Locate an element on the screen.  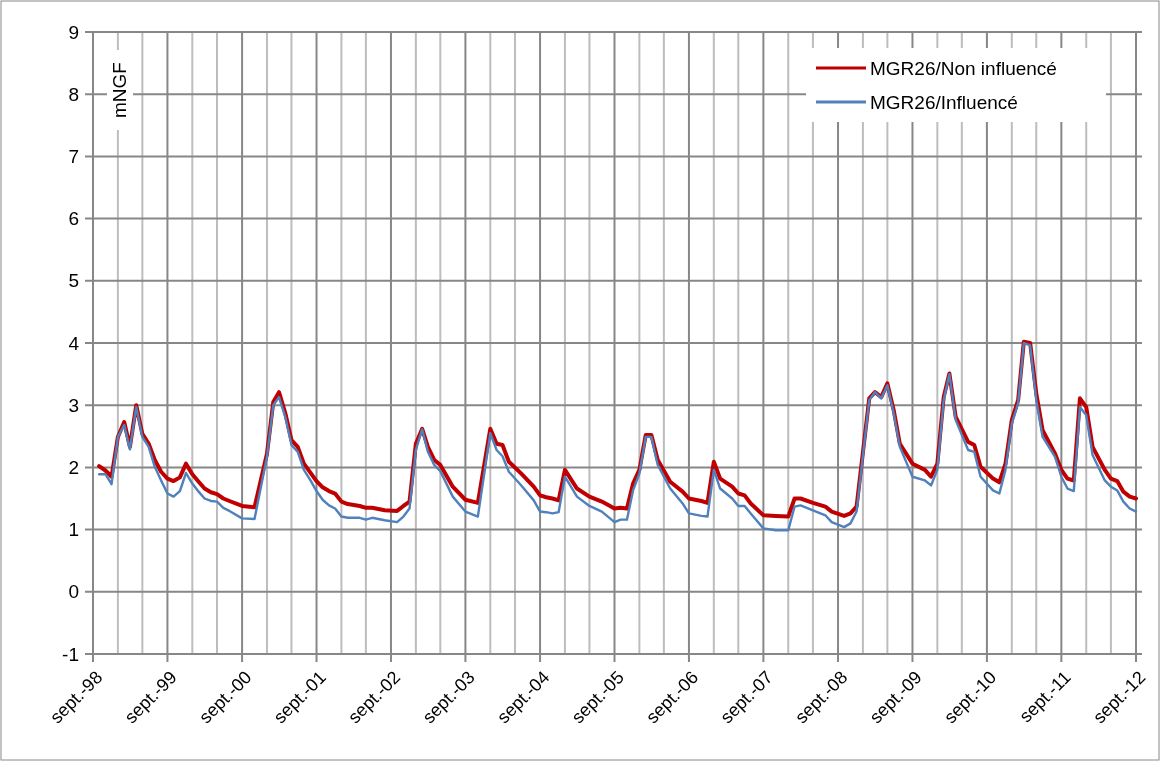
y-tick-label: -1 is located at coordinates (70, 654).